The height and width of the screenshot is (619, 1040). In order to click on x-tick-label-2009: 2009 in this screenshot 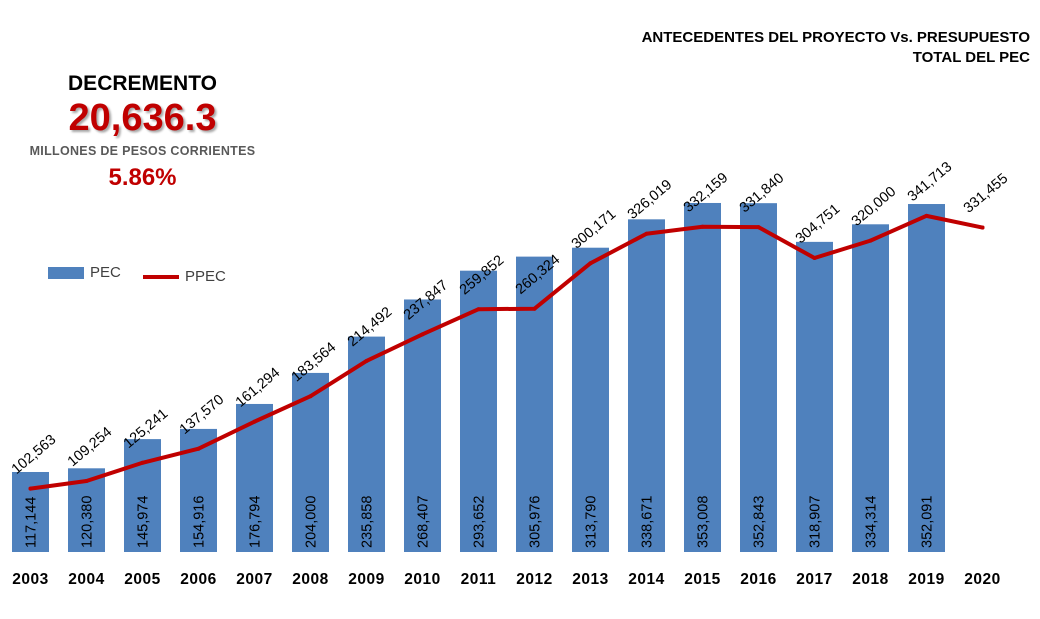, I will do `click(366, 579)`.